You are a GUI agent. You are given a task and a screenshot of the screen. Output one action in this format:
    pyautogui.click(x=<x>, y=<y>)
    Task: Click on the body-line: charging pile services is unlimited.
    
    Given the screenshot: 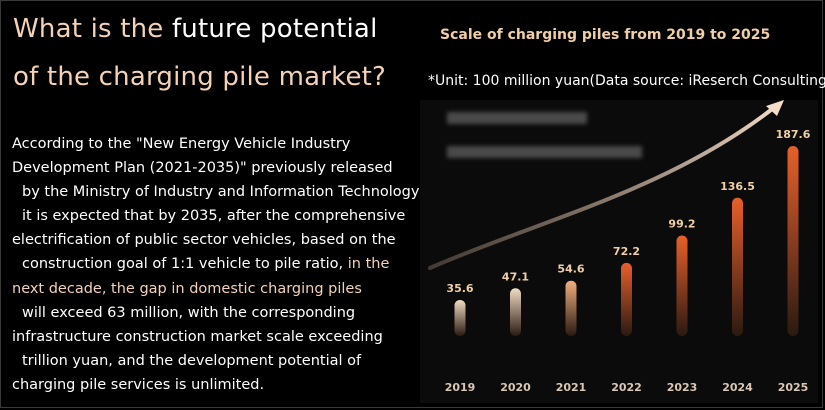 What is the action you would take?
    pyautogui.click(x=138, y=384)
    